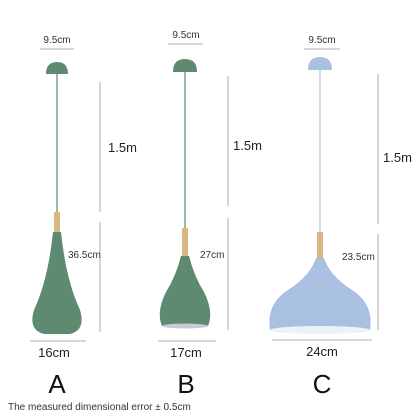  What do you see at coordinates (185, 384) in the screenshot?
I see `model-label: B` at bounding box center [185, 384].